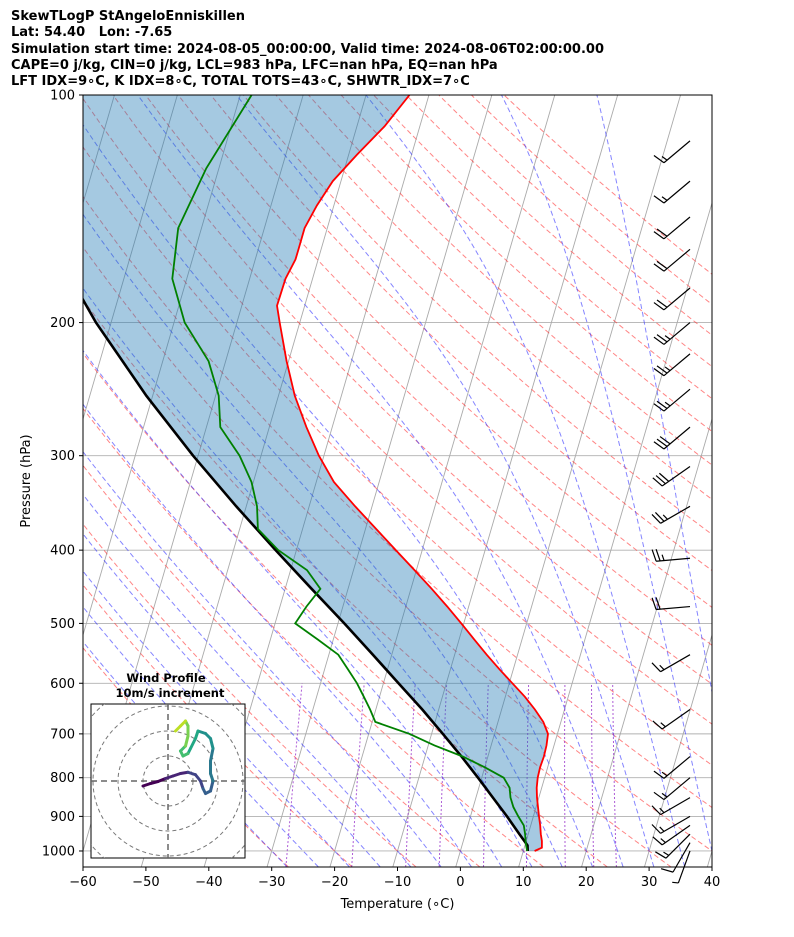 Image resolution: width=794 pixels, height=937 pixels. I want to click on y-tick-label: 300, so click(62, 456).